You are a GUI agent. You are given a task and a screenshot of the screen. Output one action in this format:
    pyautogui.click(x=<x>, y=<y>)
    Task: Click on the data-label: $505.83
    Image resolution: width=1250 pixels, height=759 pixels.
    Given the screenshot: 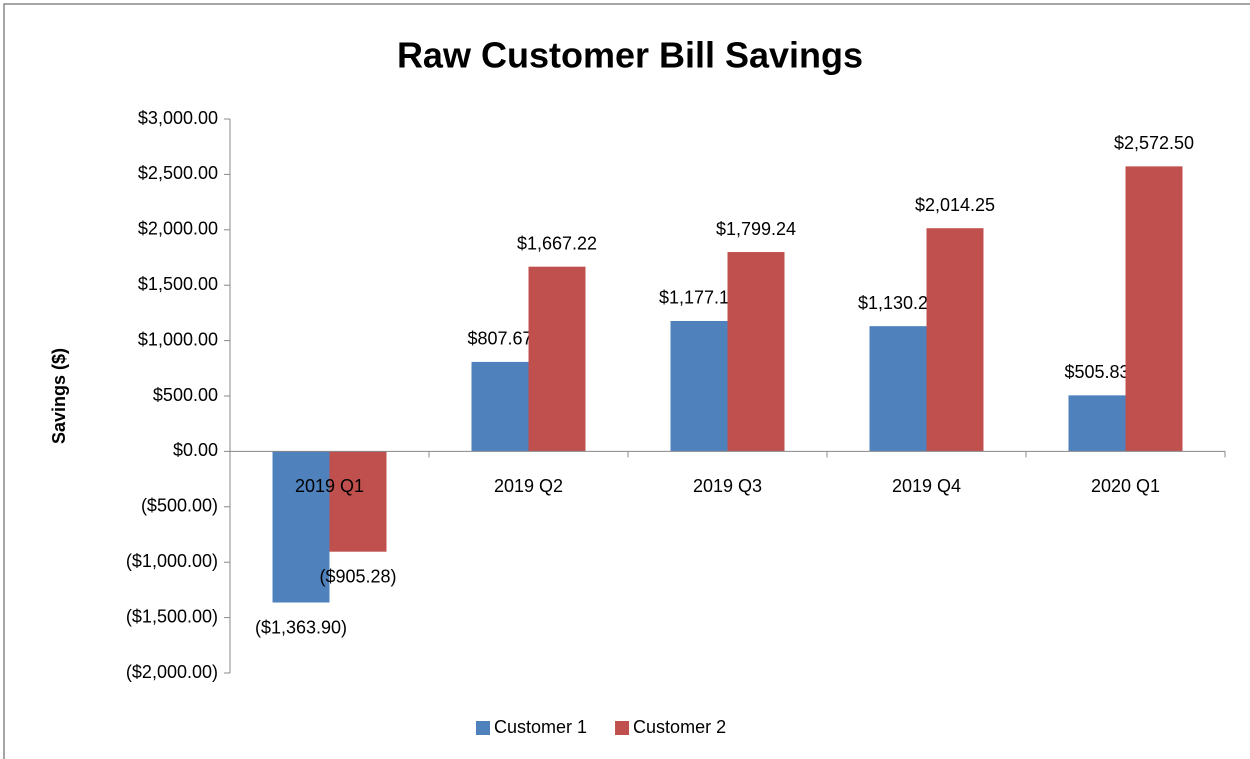 What is the action you would take?
    pyautogui.click(x=1096, y=372)
    